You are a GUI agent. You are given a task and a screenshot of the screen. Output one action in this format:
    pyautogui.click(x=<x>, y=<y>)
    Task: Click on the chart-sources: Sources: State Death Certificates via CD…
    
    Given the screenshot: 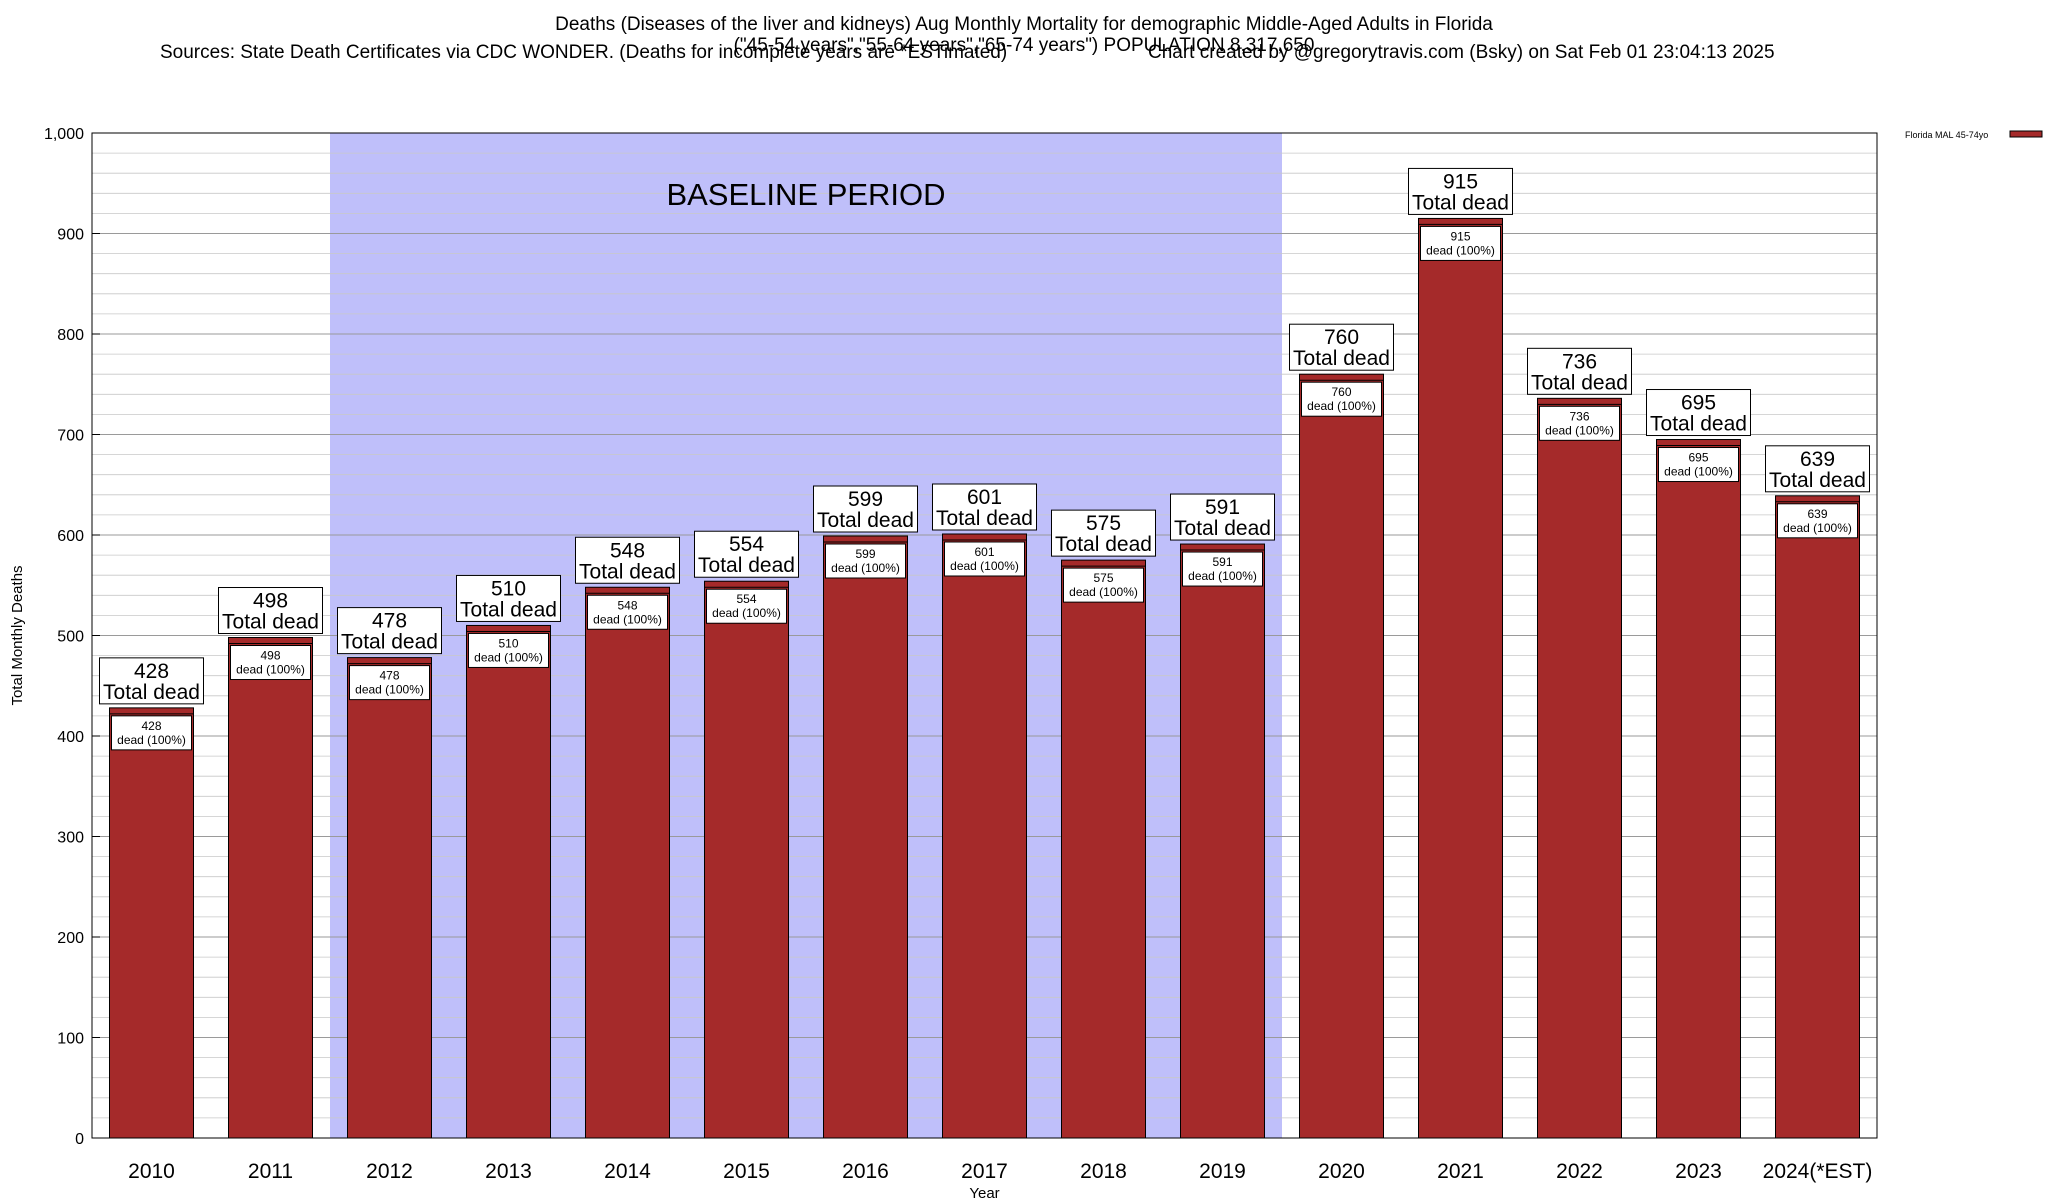 What is the action you would take?
    pyautogui.click(x=584, y=52)
    